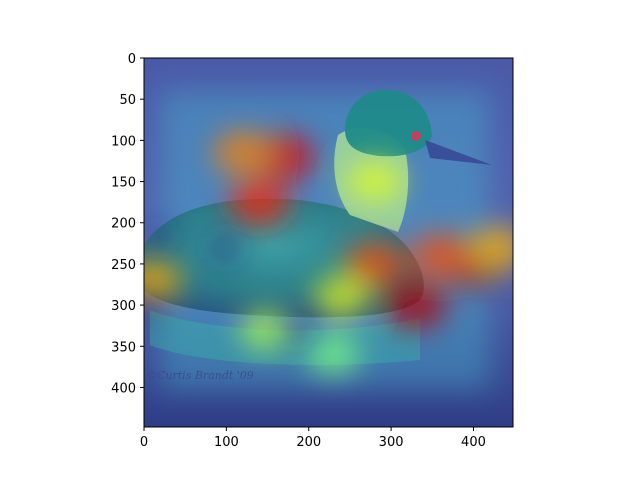 The width and height of the screenshot is (640, 480). What do you see at coordinates (391, 442) in the screenshot?
I see `x-tick-label: 300` at bounding box center [391, 442].